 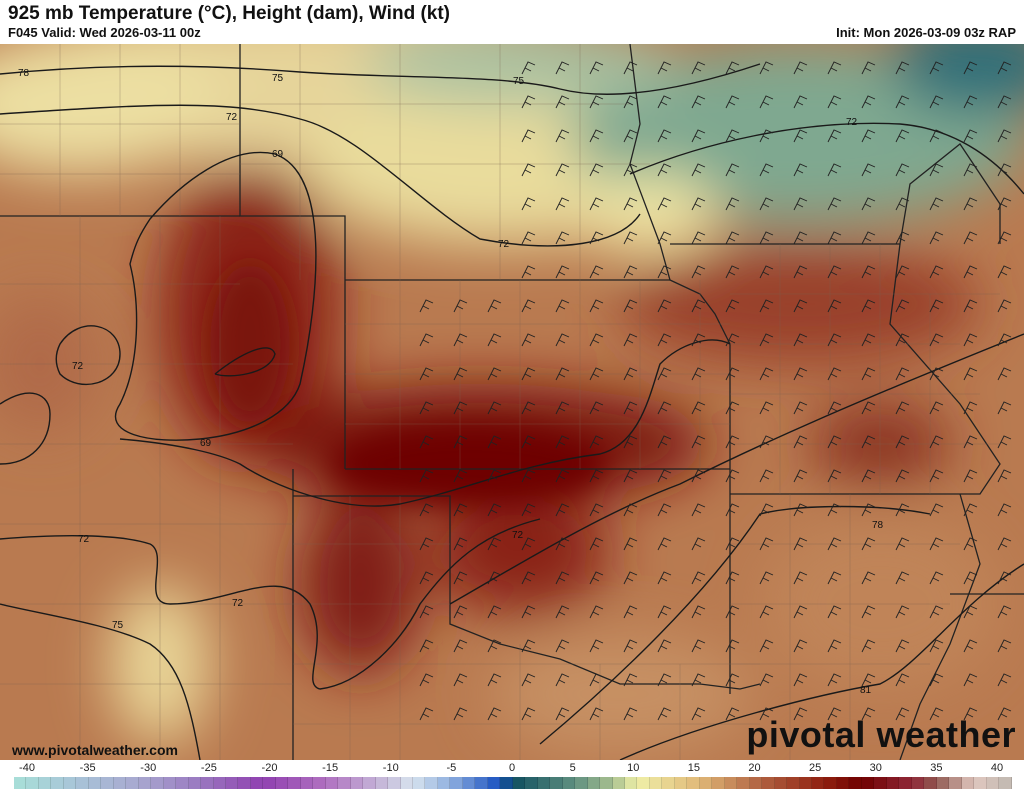 What do you see at coordinates (84, 539) in the screenshot?
I see `contour-label: 72` at bounding box center [84, 539].